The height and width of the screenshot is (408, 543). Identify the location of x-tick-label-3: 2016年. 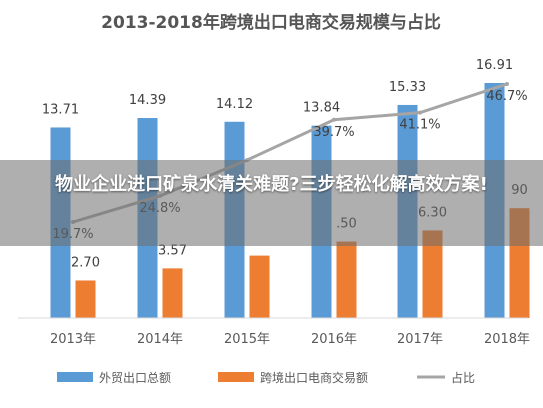
(334, 339).